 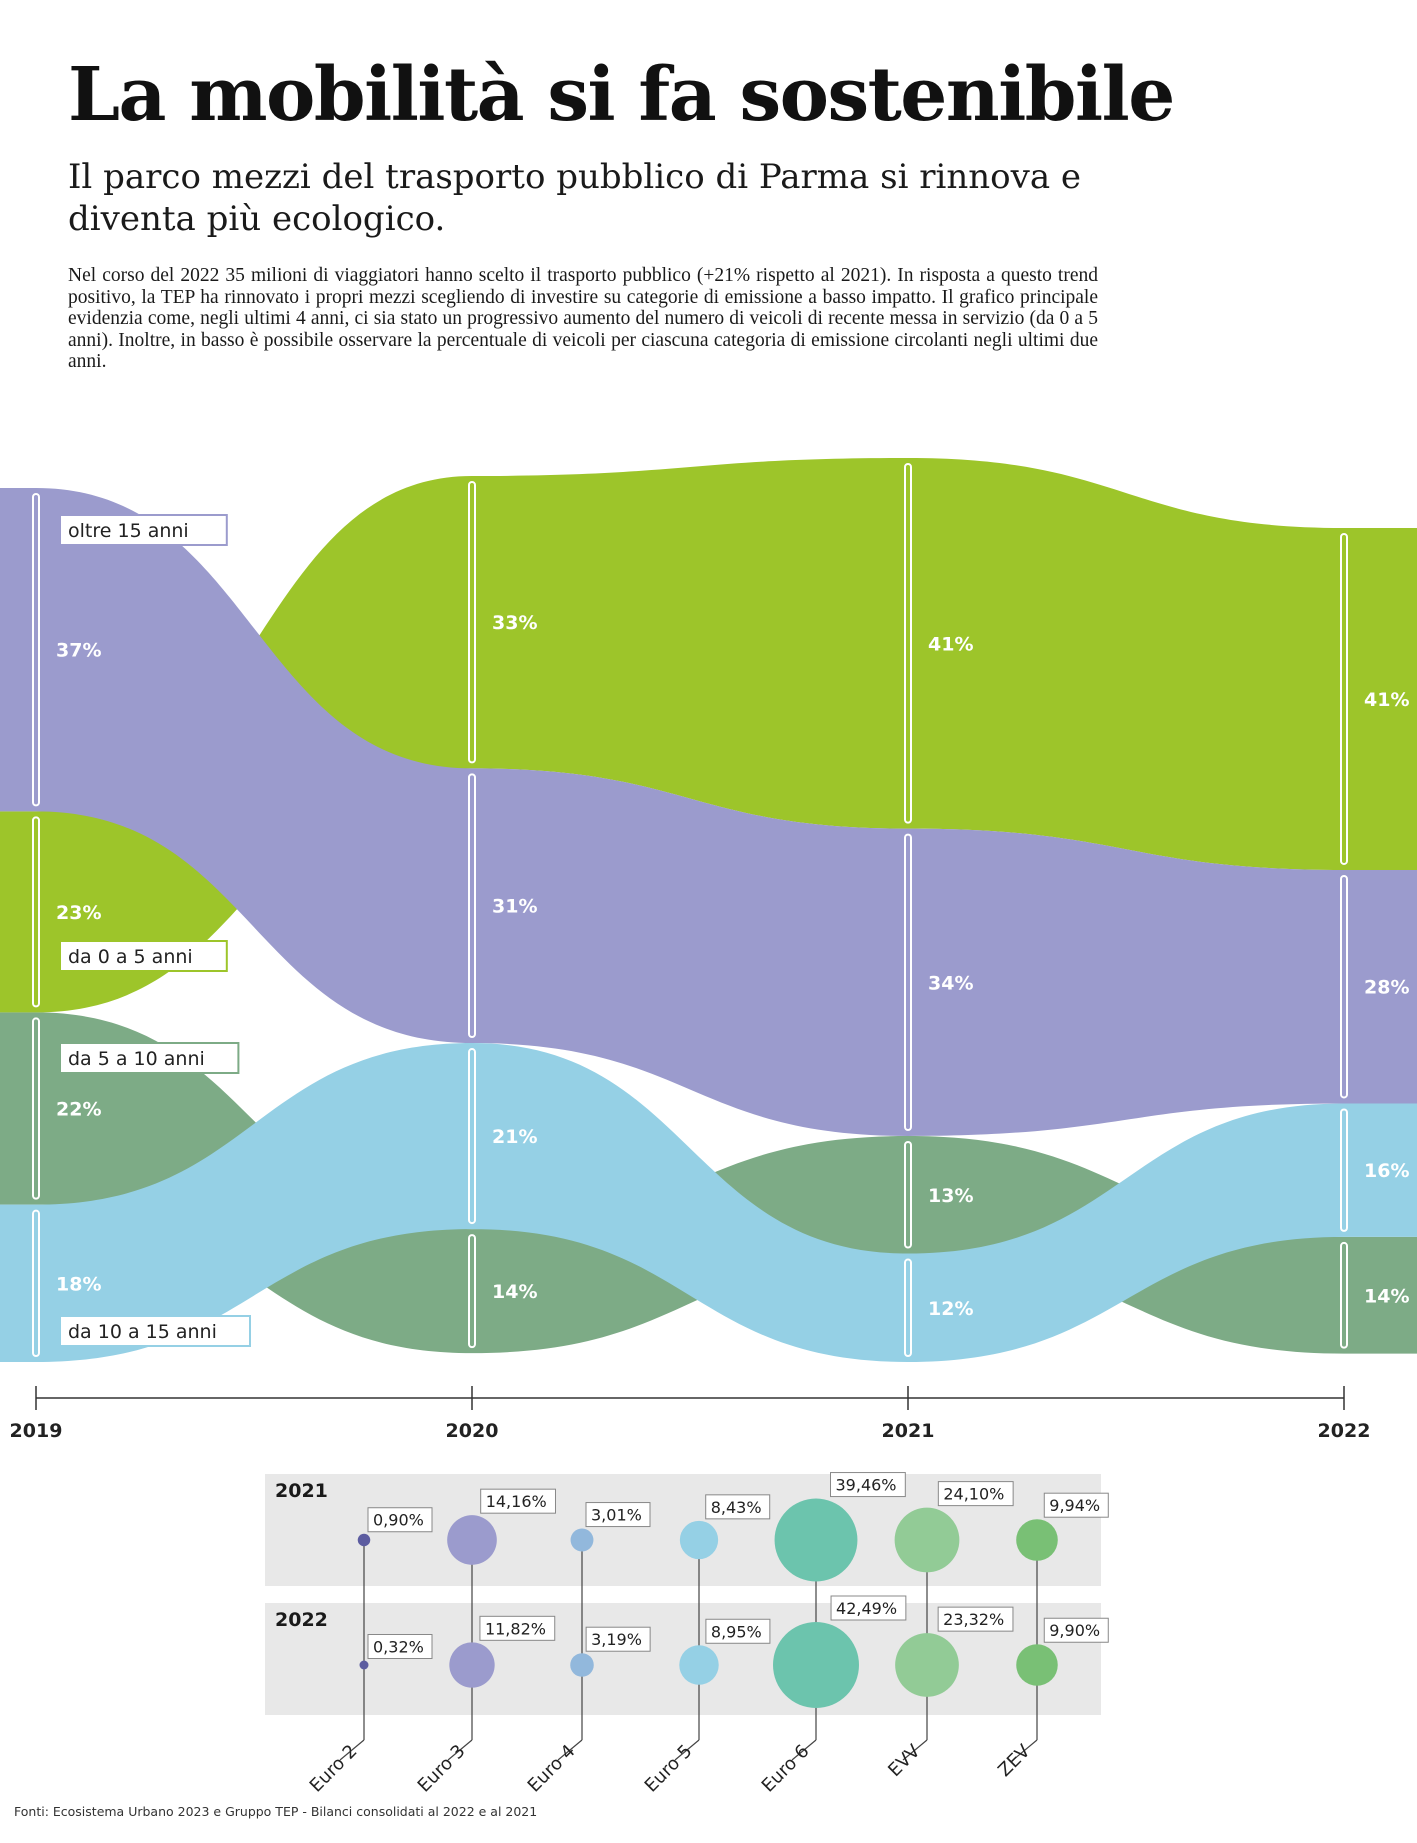 What do you see at coordinates (514, 1137) in the screenshot?
I see `value-label-da-10-15-2020: 21%` at bounding box center [514, 1137].